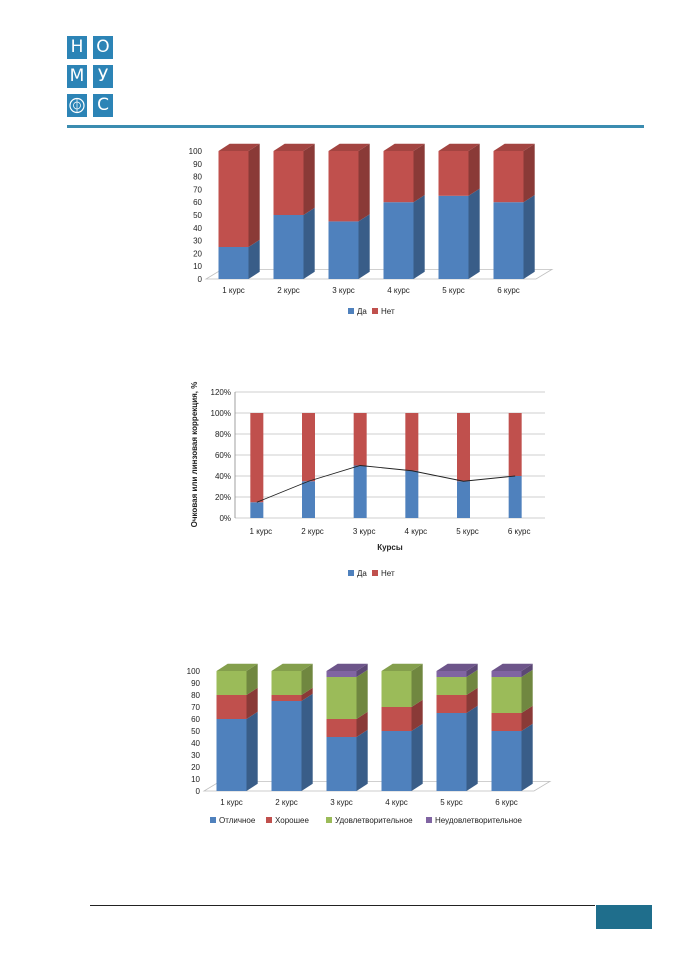 Image resolution: width=678 pixels, height=960 pixels. Describe the element at coordinates (198, 791) in the screenshot. I see `y-tick-label: 0` at that location.